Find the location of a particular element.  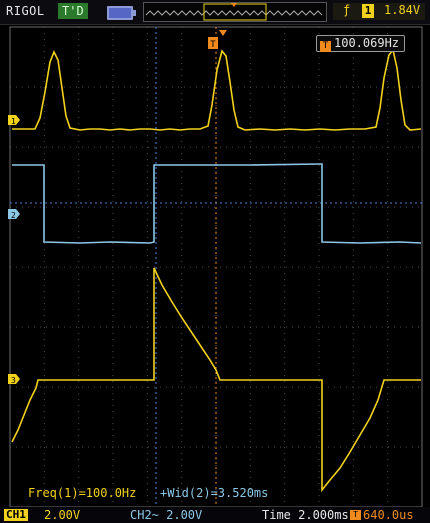

svg-text: 3 is located at coordinates (13, 380).